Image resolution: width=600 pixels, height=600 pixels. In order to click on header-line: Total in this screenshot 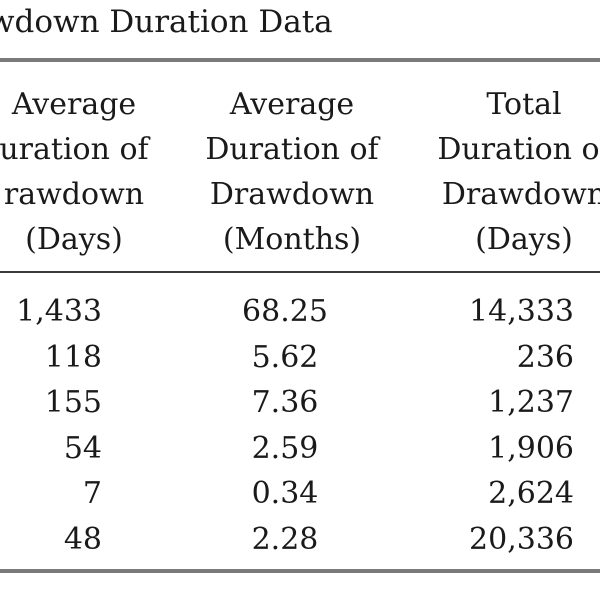, I will do `click(524, 104)`.